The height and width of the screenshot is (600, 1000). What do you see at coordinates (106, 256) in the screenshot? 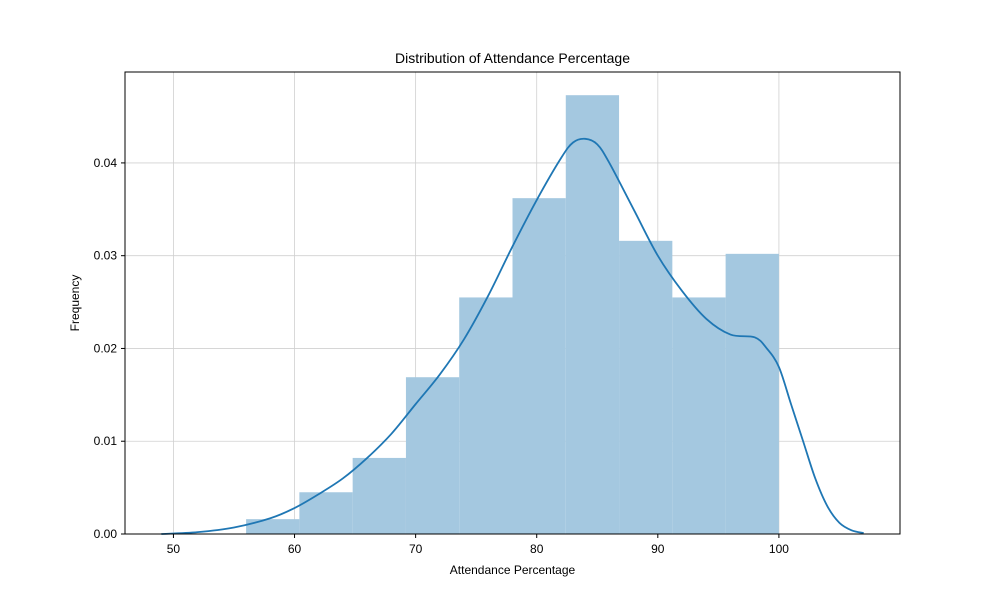
I see `y-tick-label: 0.03` at bounding box center [106, 256].